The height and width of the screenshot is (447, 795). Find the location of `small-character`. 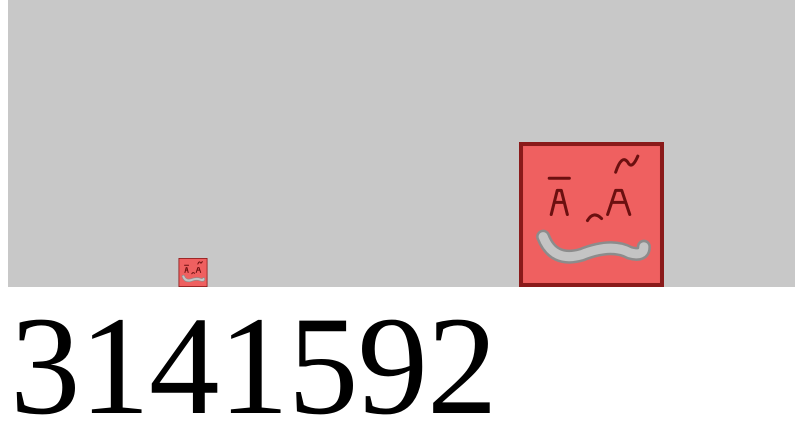

small-character is located at coordinates (193, 272).